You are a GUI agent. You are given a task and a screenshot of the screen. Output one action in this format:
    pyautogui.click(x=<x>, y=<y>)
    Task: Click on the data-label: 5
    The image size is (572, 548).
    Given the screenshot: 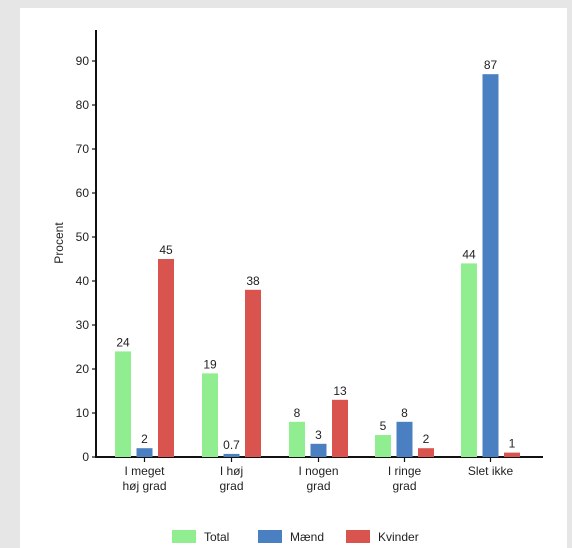 What is the action you would take?
    pyautogui.click(x=383, y=426)
    